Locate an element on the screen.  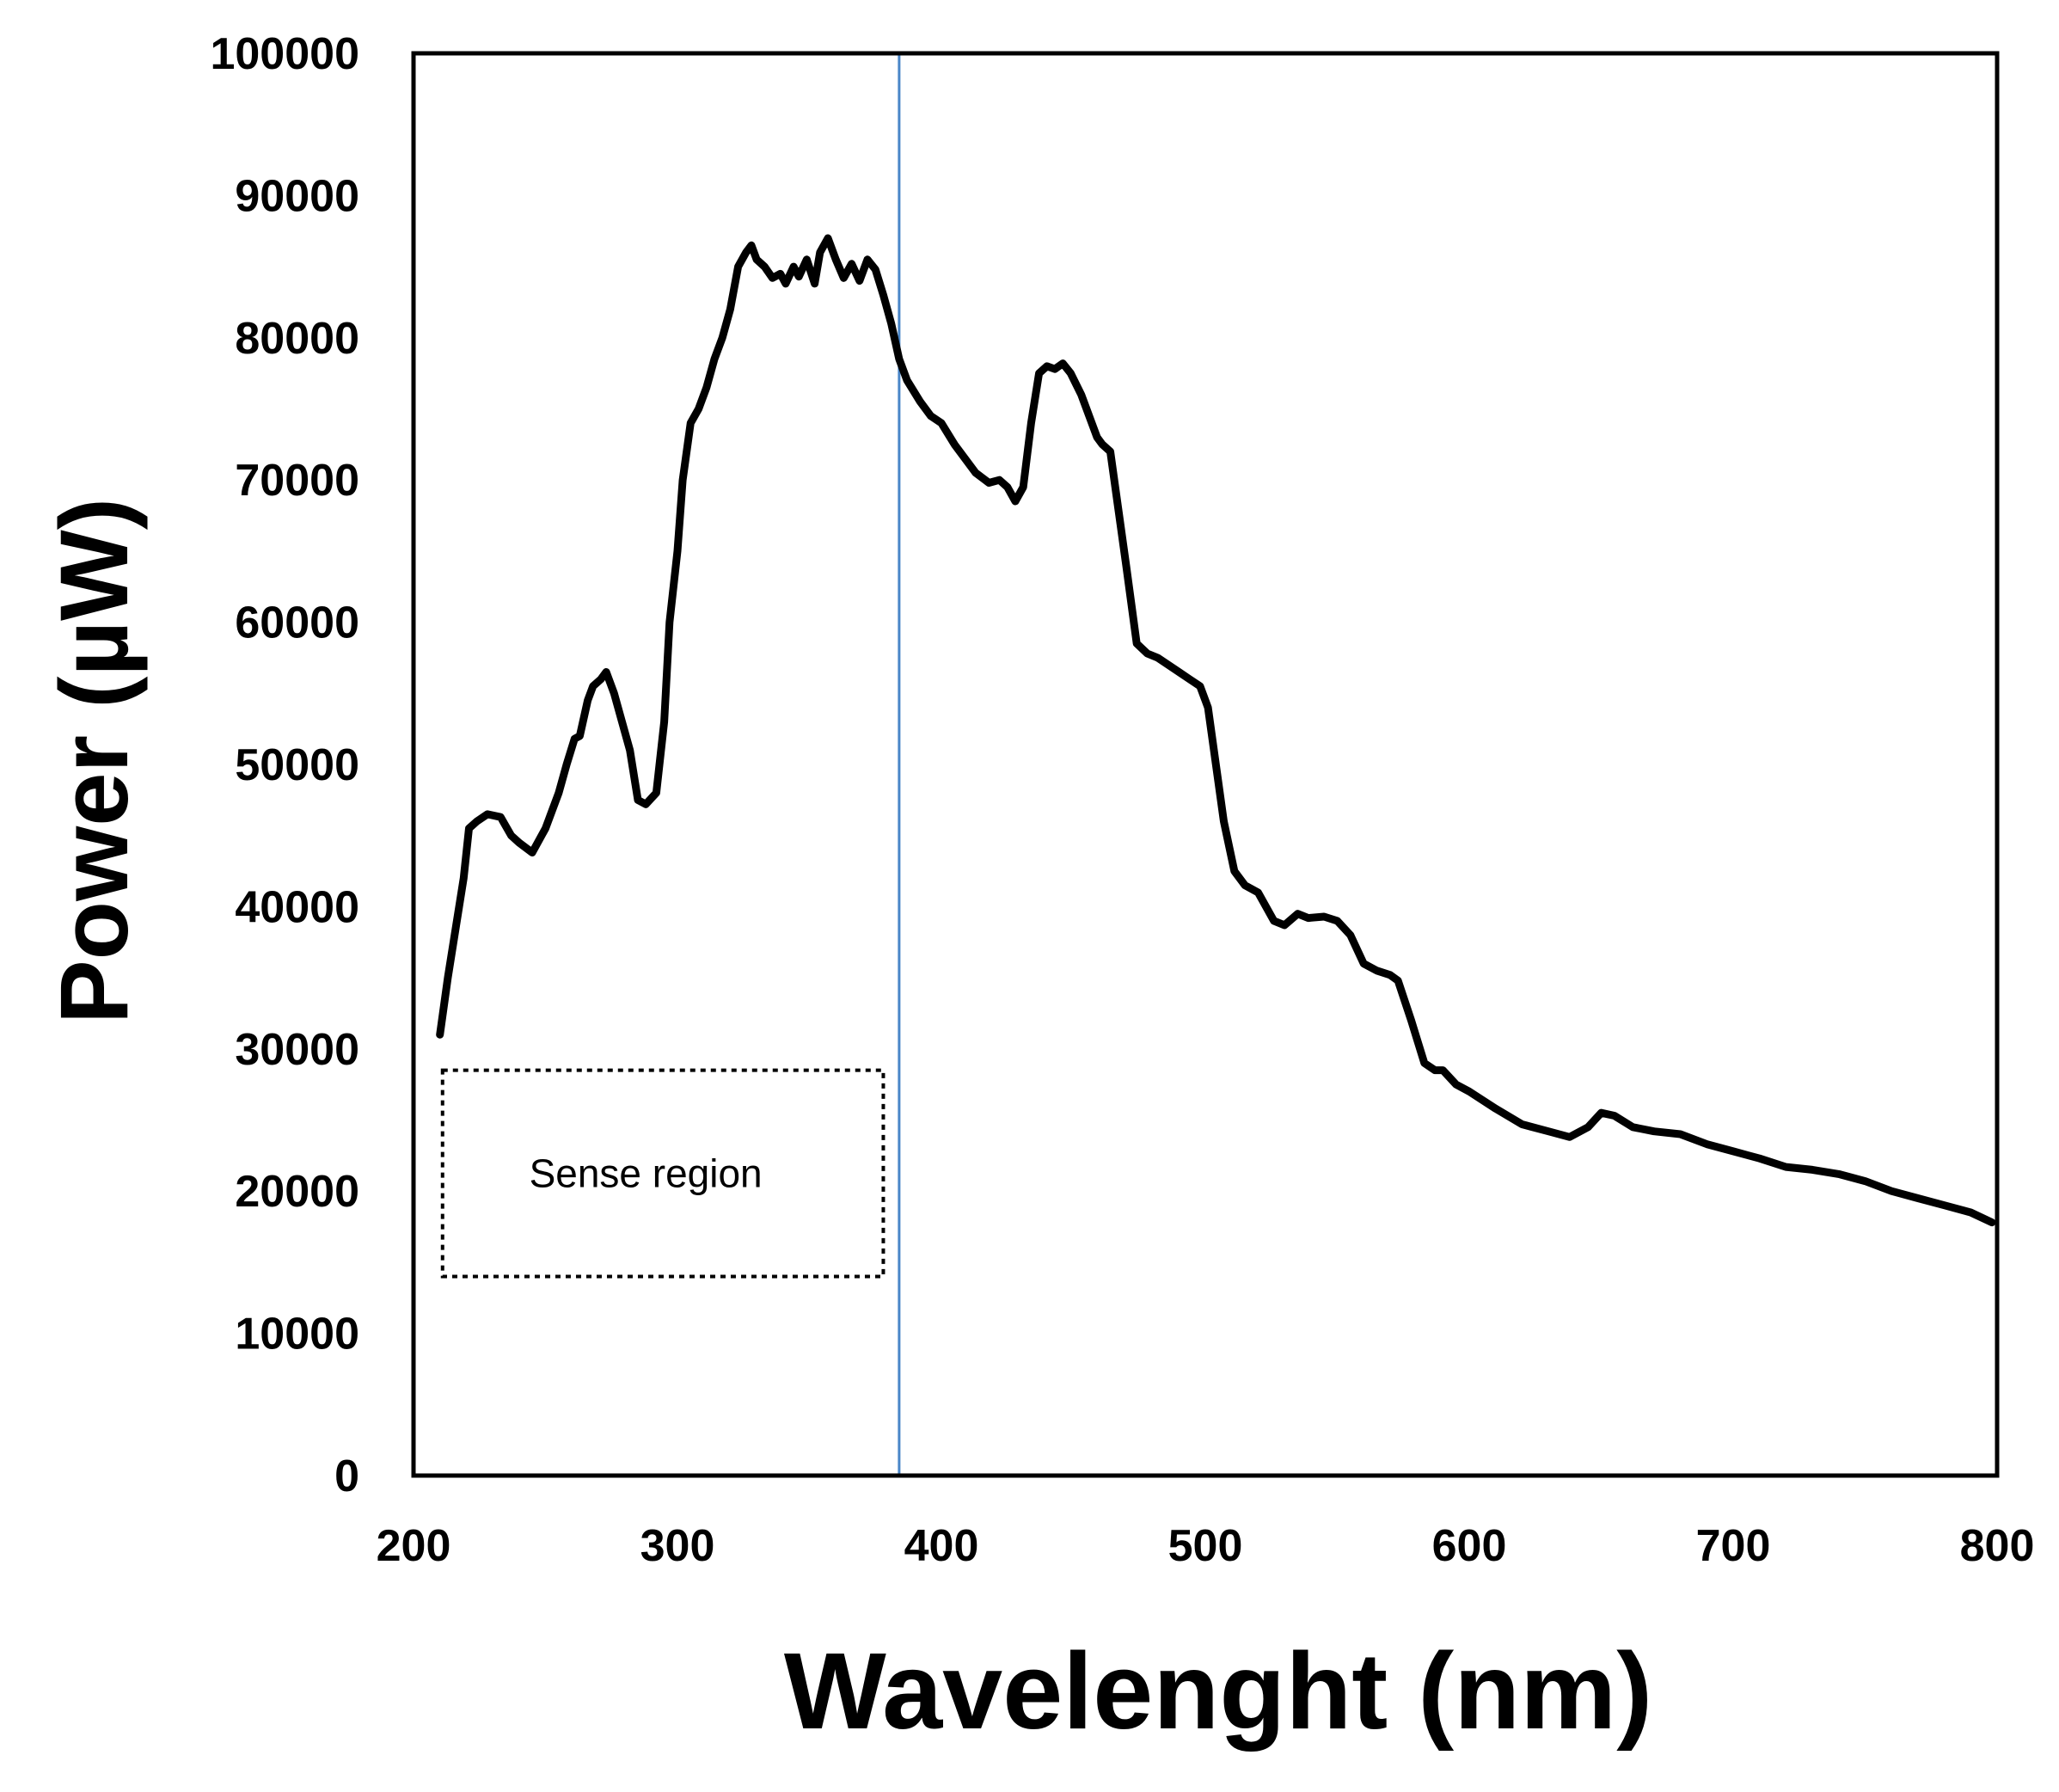
x-tick-label: 200 is located at coordinates (414, 1546).